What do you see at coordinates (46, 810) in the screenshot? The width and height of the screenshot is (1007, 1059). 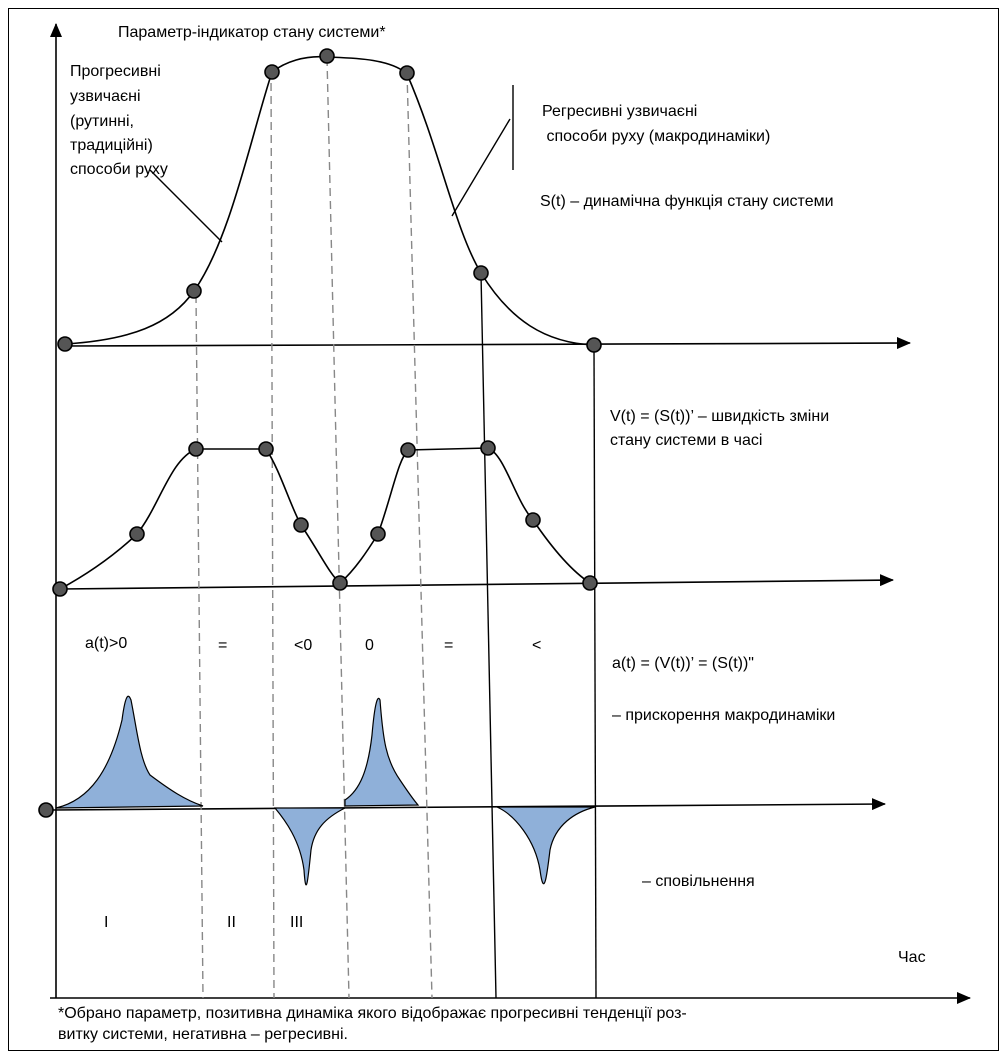 I see `a-origin-point` at bounding box center [46, 810].